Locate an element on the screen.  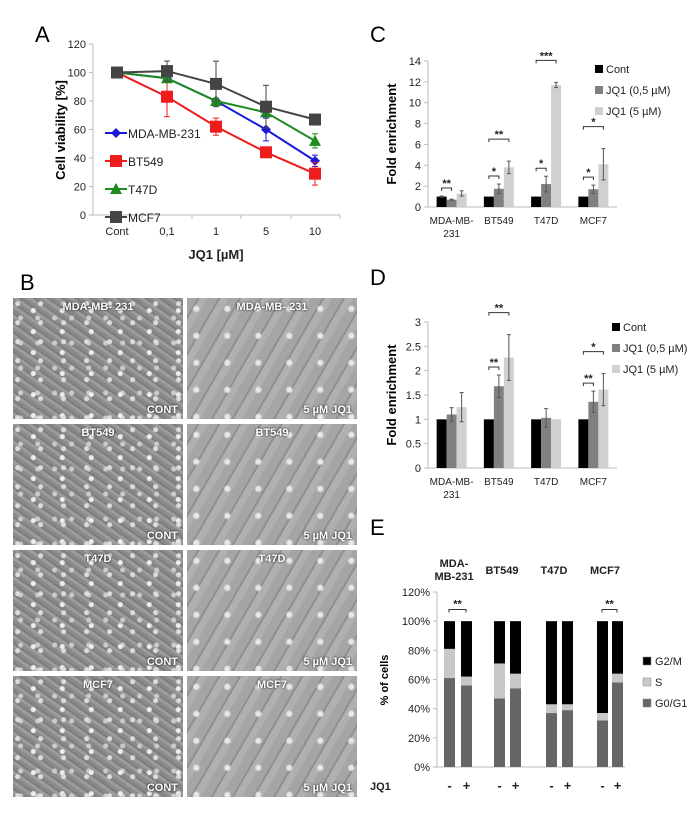
x-tick-label: Cont is located at coordinates (116, 232).